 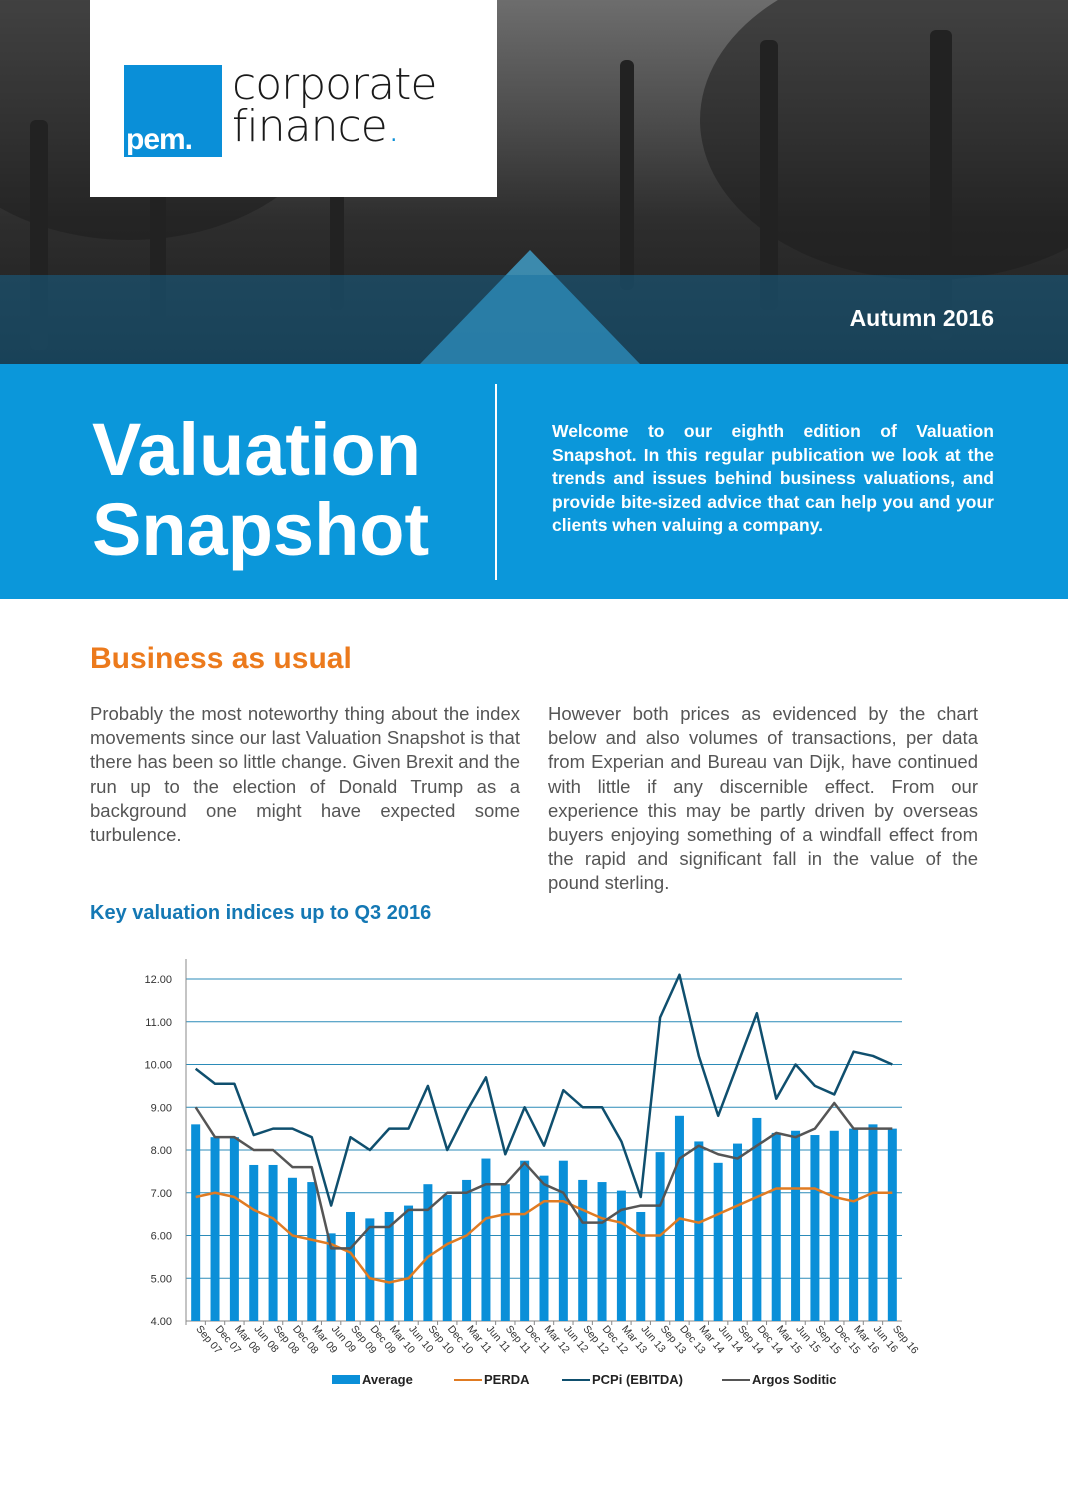 I want to click on logo-line2: finance, so click(x=310, y=126).